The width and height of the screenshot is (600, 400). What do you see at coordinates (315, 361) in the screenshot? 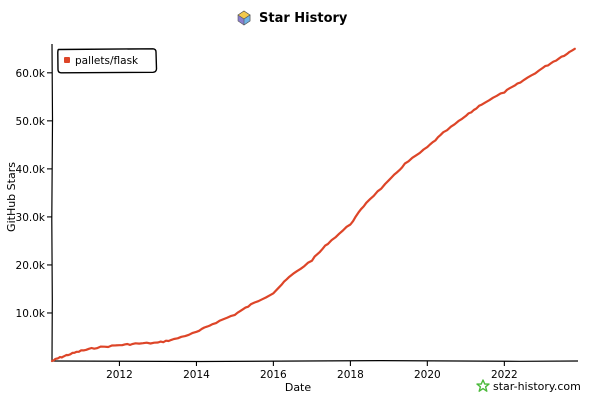
I see `x-axis-line` at bounding box center [315, 361].